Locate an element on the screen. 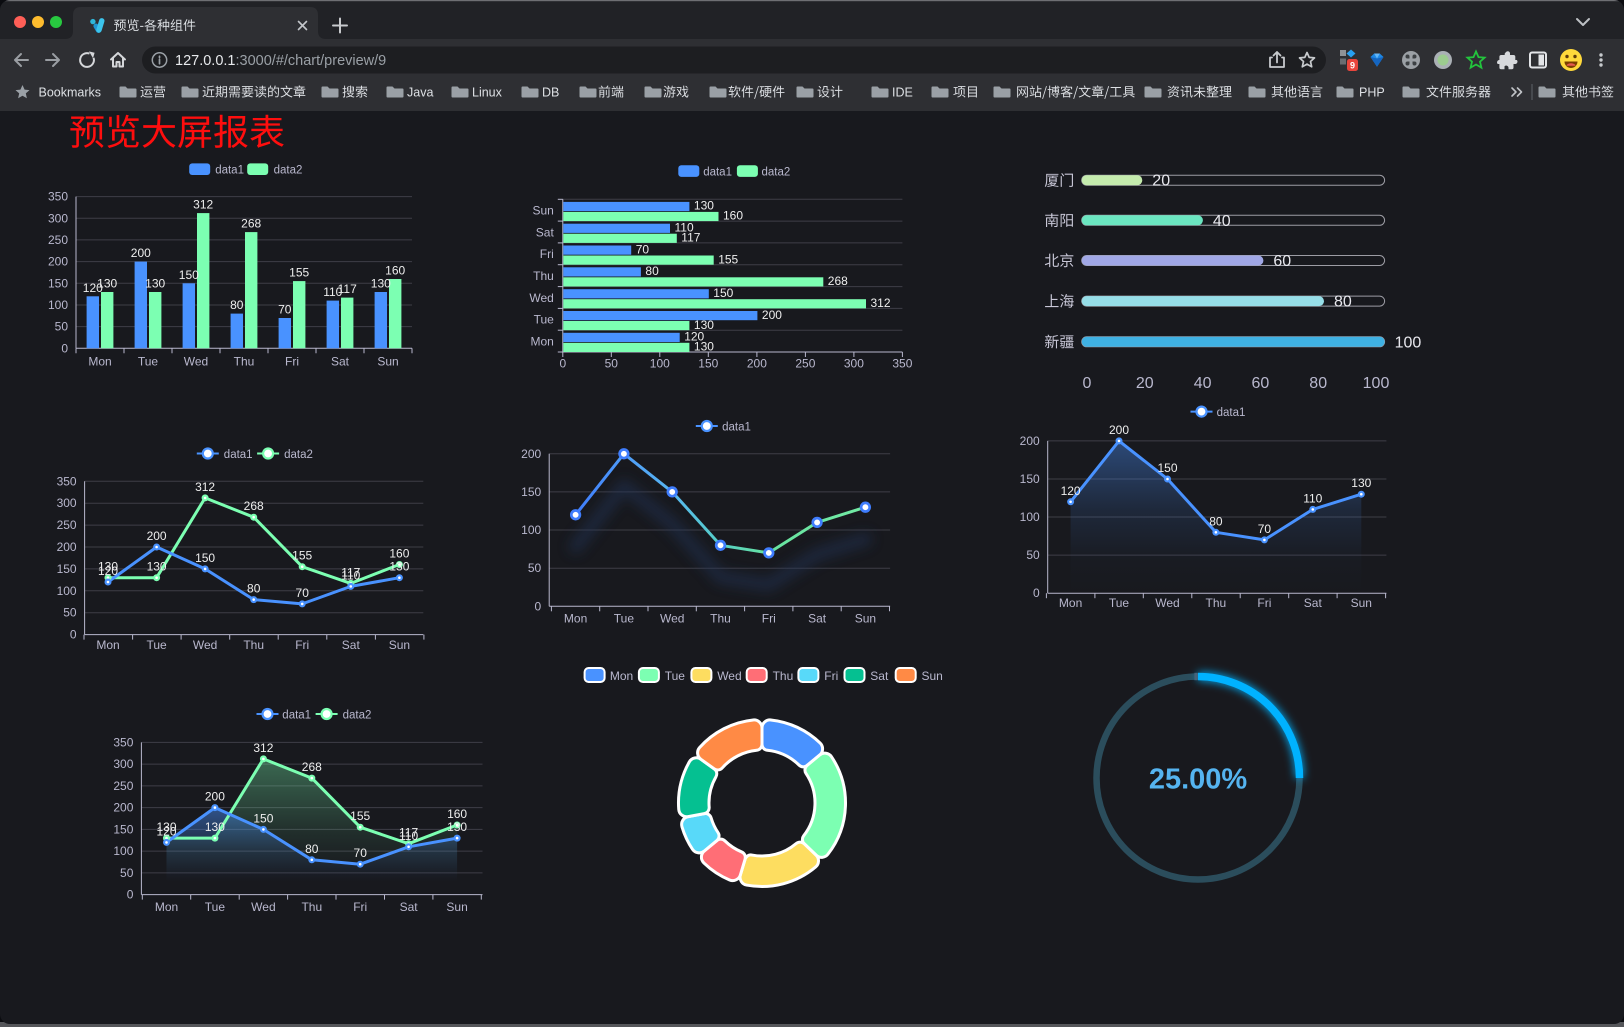 The width and height of the screenshot is (1624, 1027). svg-text: Java is located at coordinates (420, 93).